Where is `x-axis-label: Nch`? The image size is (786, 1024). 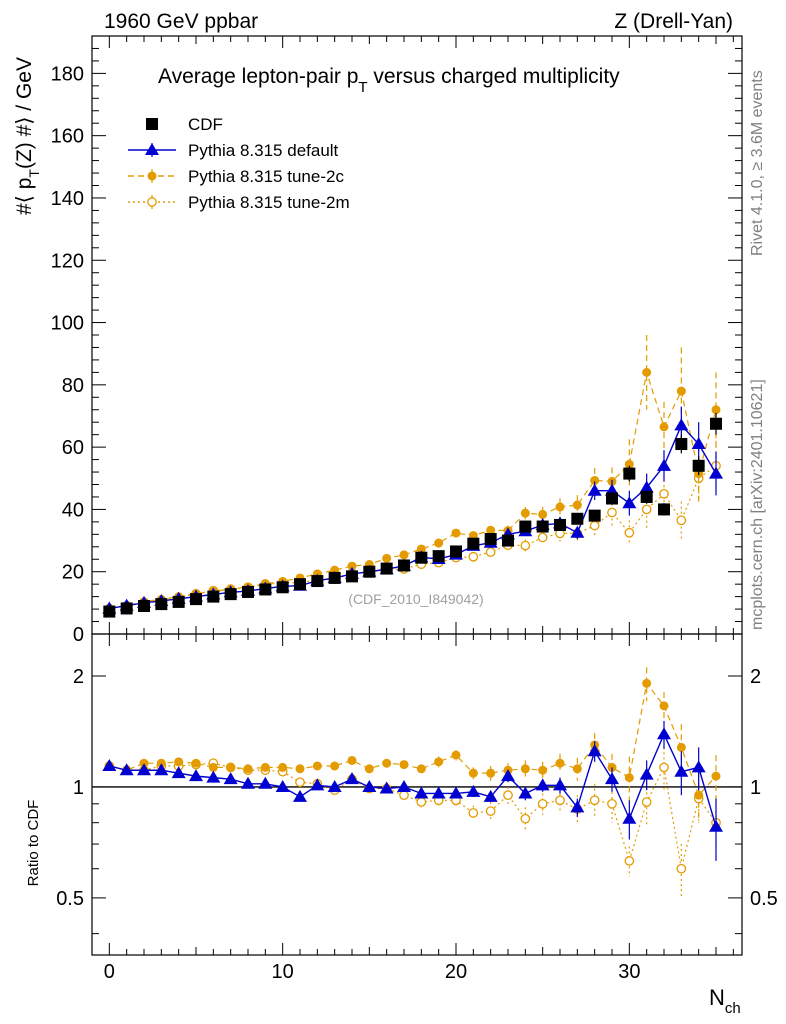
x-axis-label: Nch is located at coordinates (725, 1001).